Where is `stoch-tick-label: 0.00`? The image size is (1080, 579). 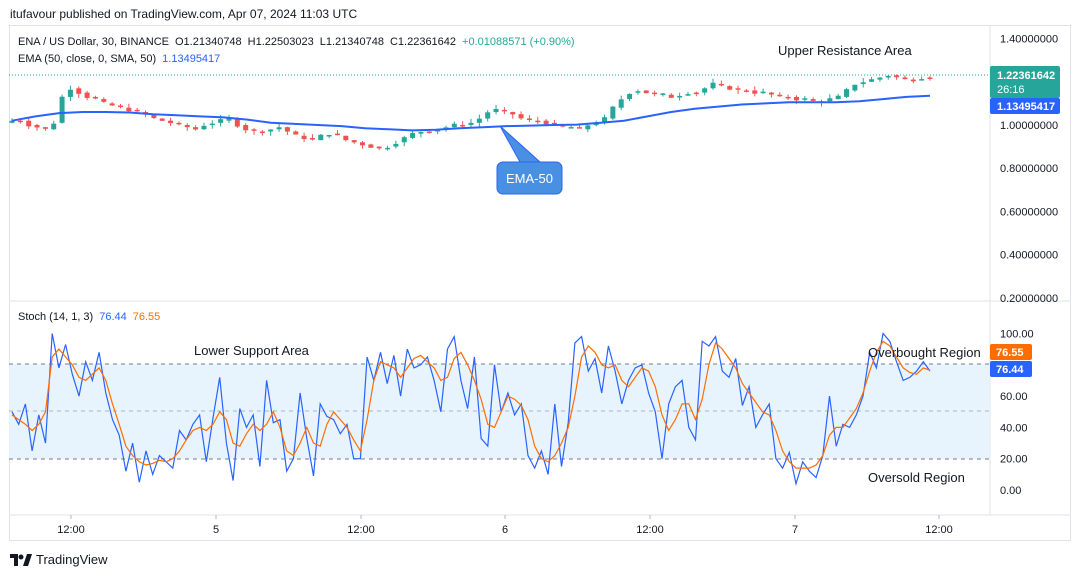 stoch-tick-label: 0.00 is located at coordinates (1010, 491).